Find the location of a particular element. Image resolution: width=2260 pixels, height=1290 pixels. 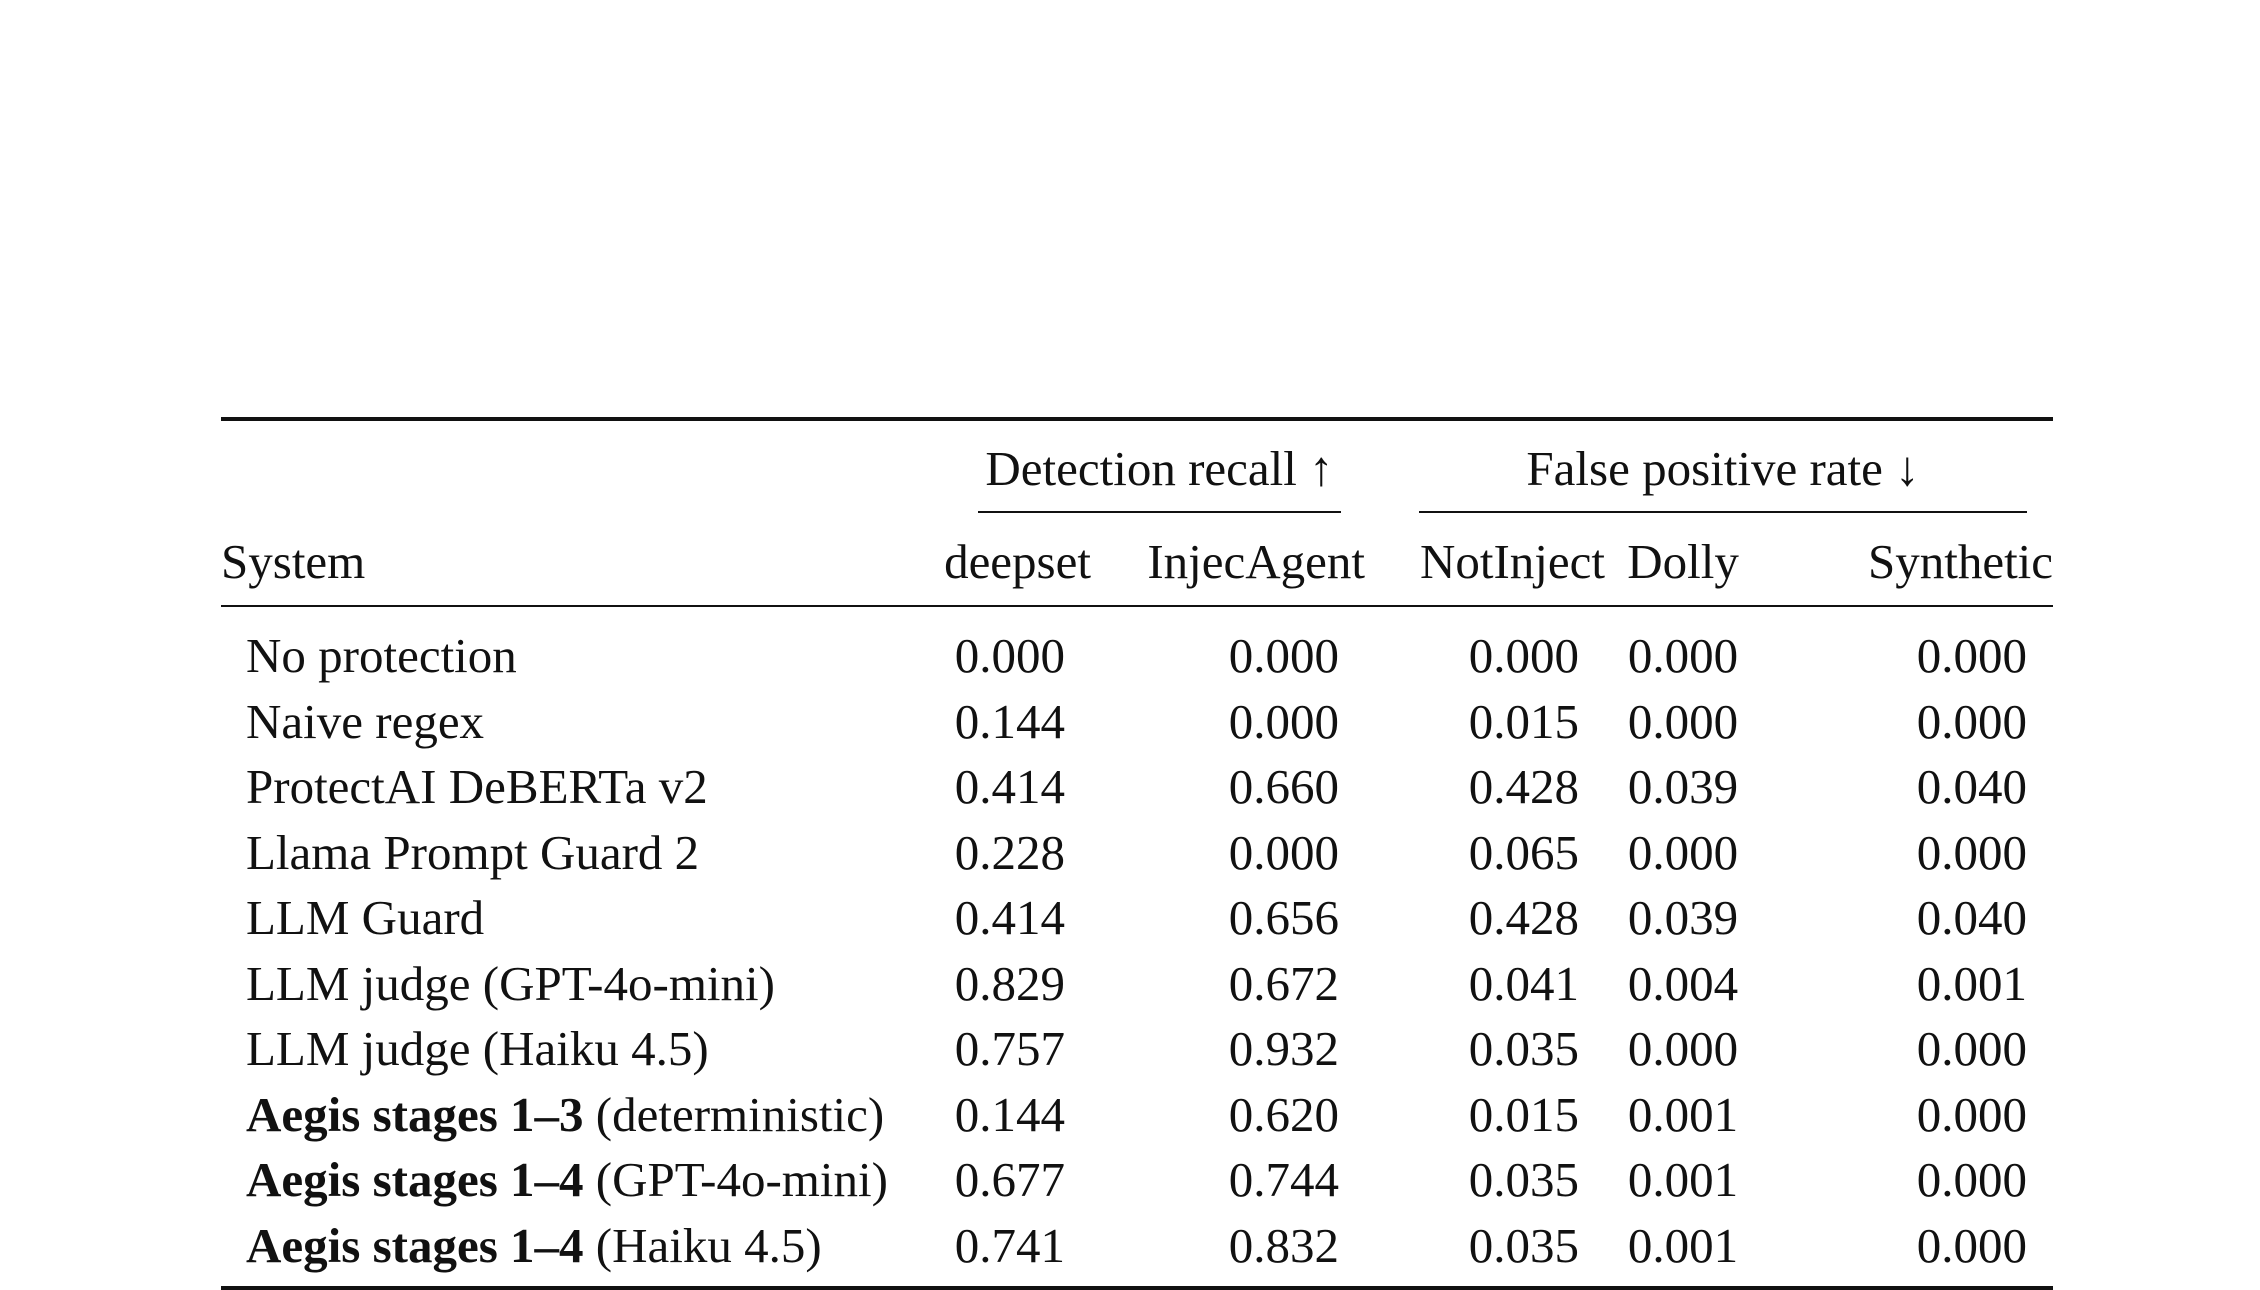

group-header-recall: Detection recall ↑ is located at coordinates (1153, 467).